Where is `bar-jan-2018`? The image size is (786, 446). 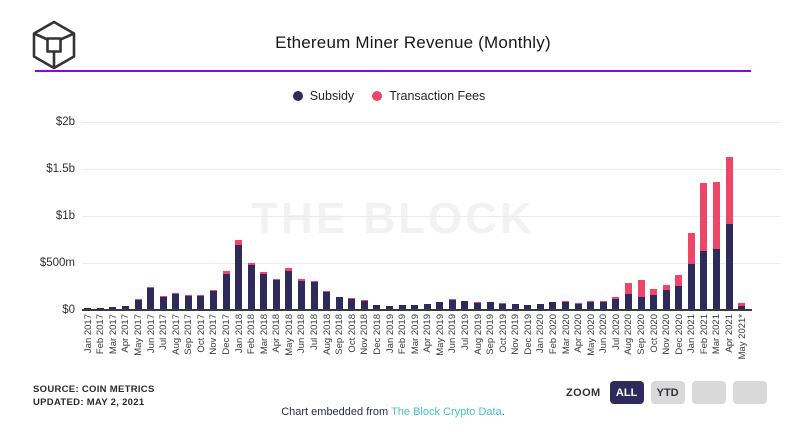
bar-jan-2018 is located at coordinates (239, 274).